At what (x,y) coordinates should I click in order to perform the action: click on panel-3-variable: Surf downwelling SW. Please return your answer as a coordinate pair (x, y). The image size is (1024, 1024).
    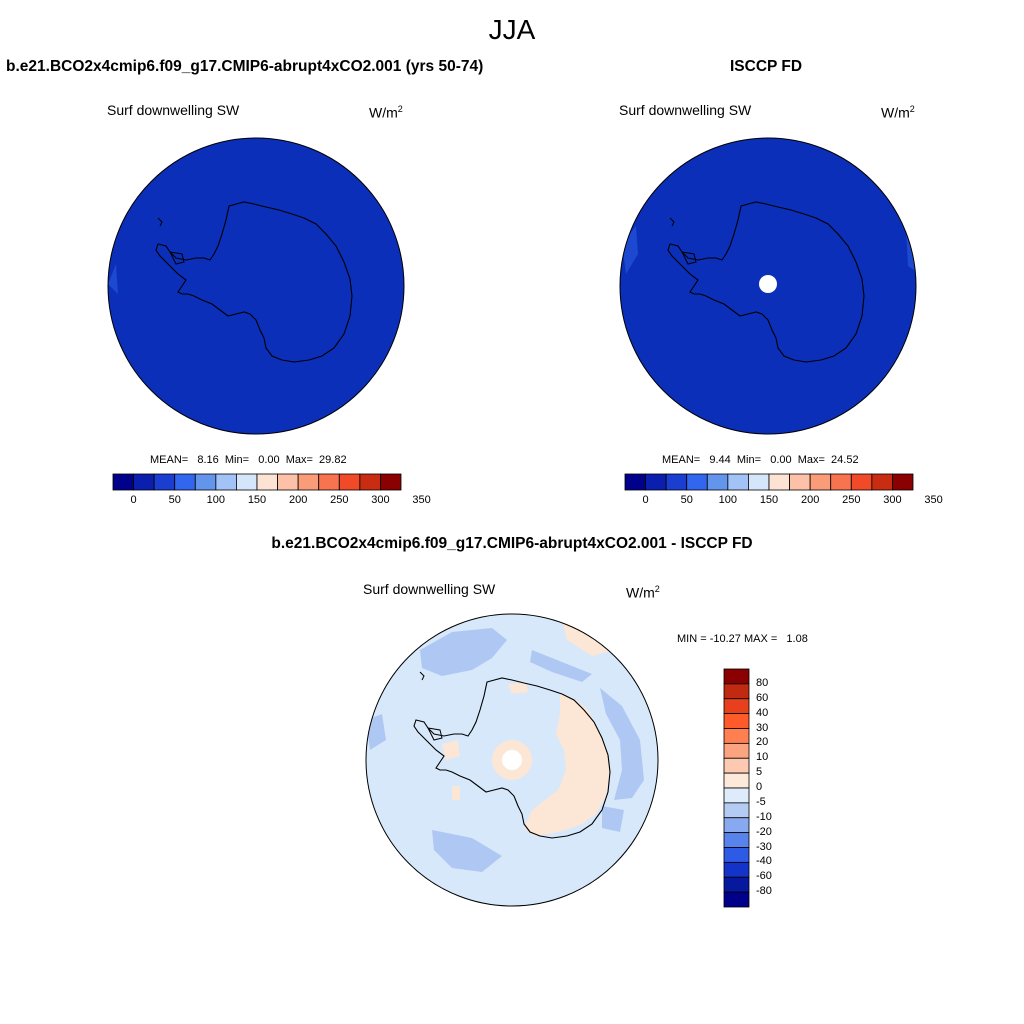
    Looking at the image, I should click on (429, 589).